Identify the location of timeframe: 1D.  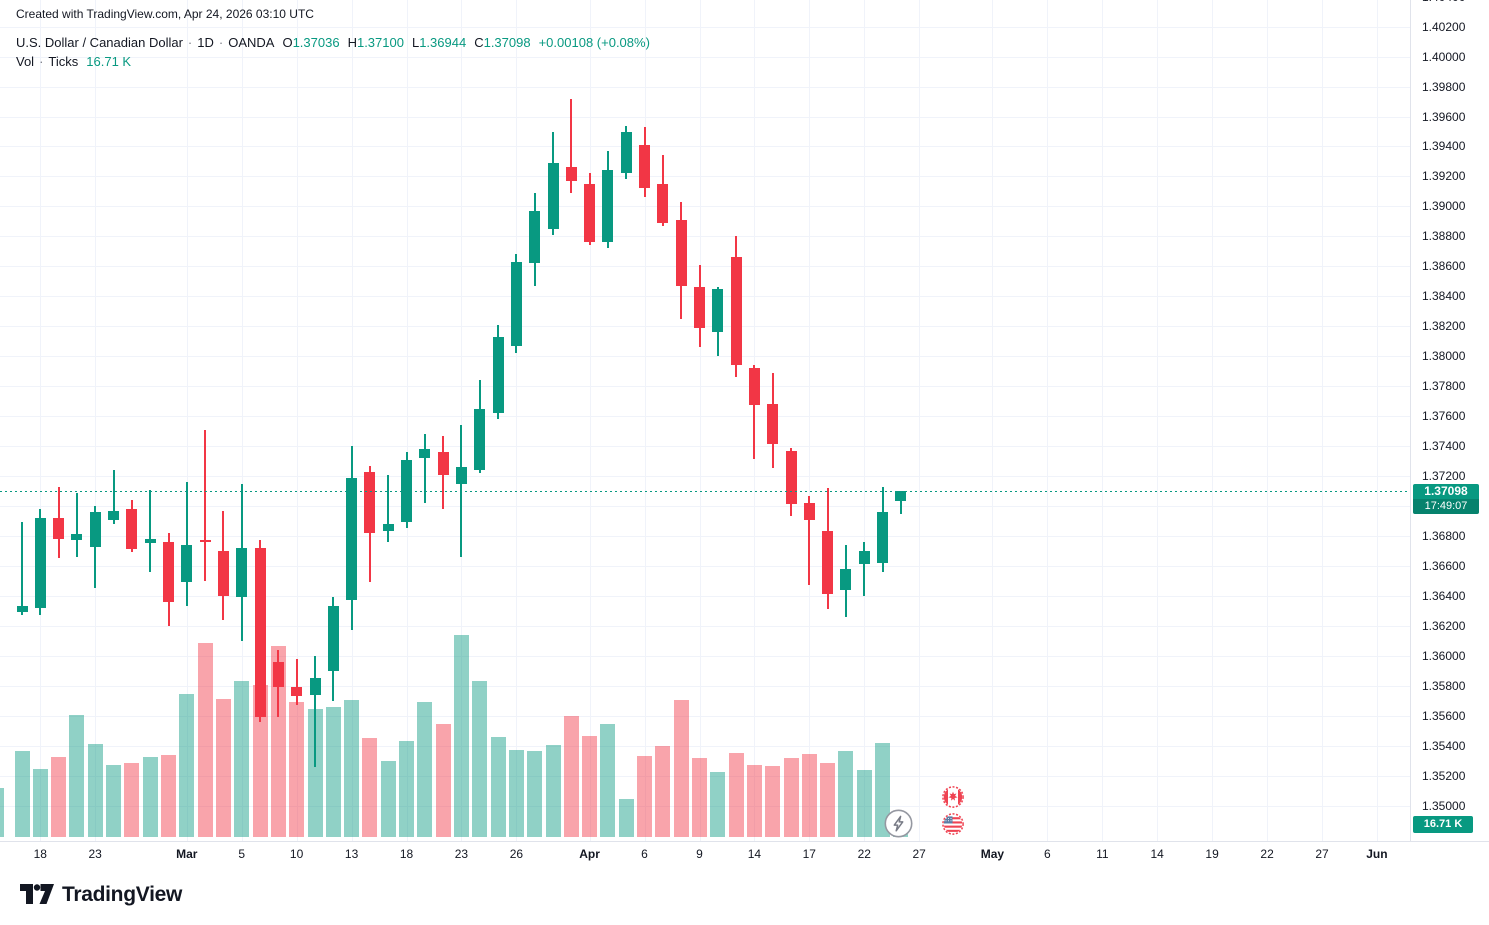
(205, 42).